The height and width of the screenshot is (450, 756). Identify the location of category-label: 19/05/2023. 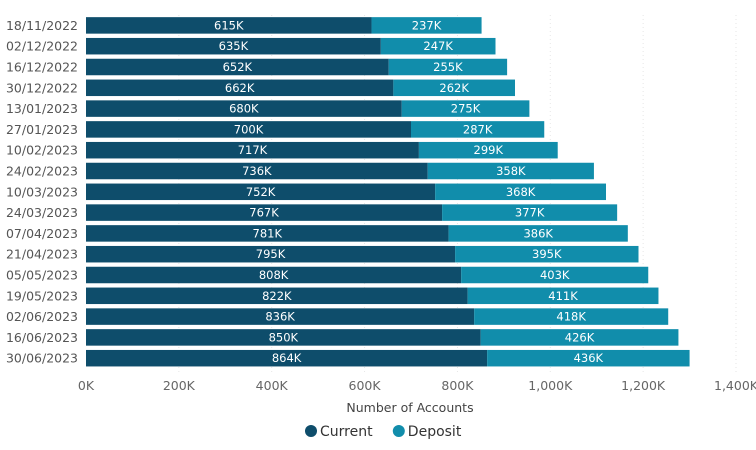
(42, 295).